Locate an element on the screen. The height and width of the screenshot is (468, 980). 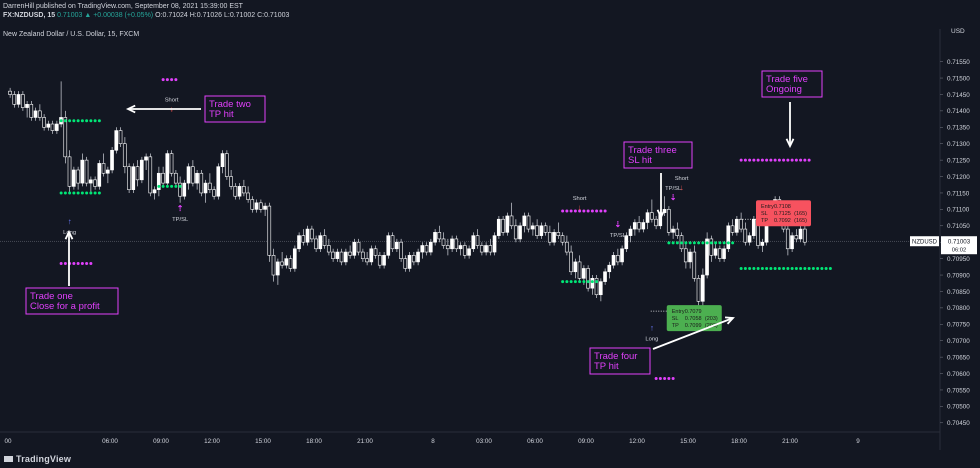
annotation-arrow is located at coordinates (693, 333).